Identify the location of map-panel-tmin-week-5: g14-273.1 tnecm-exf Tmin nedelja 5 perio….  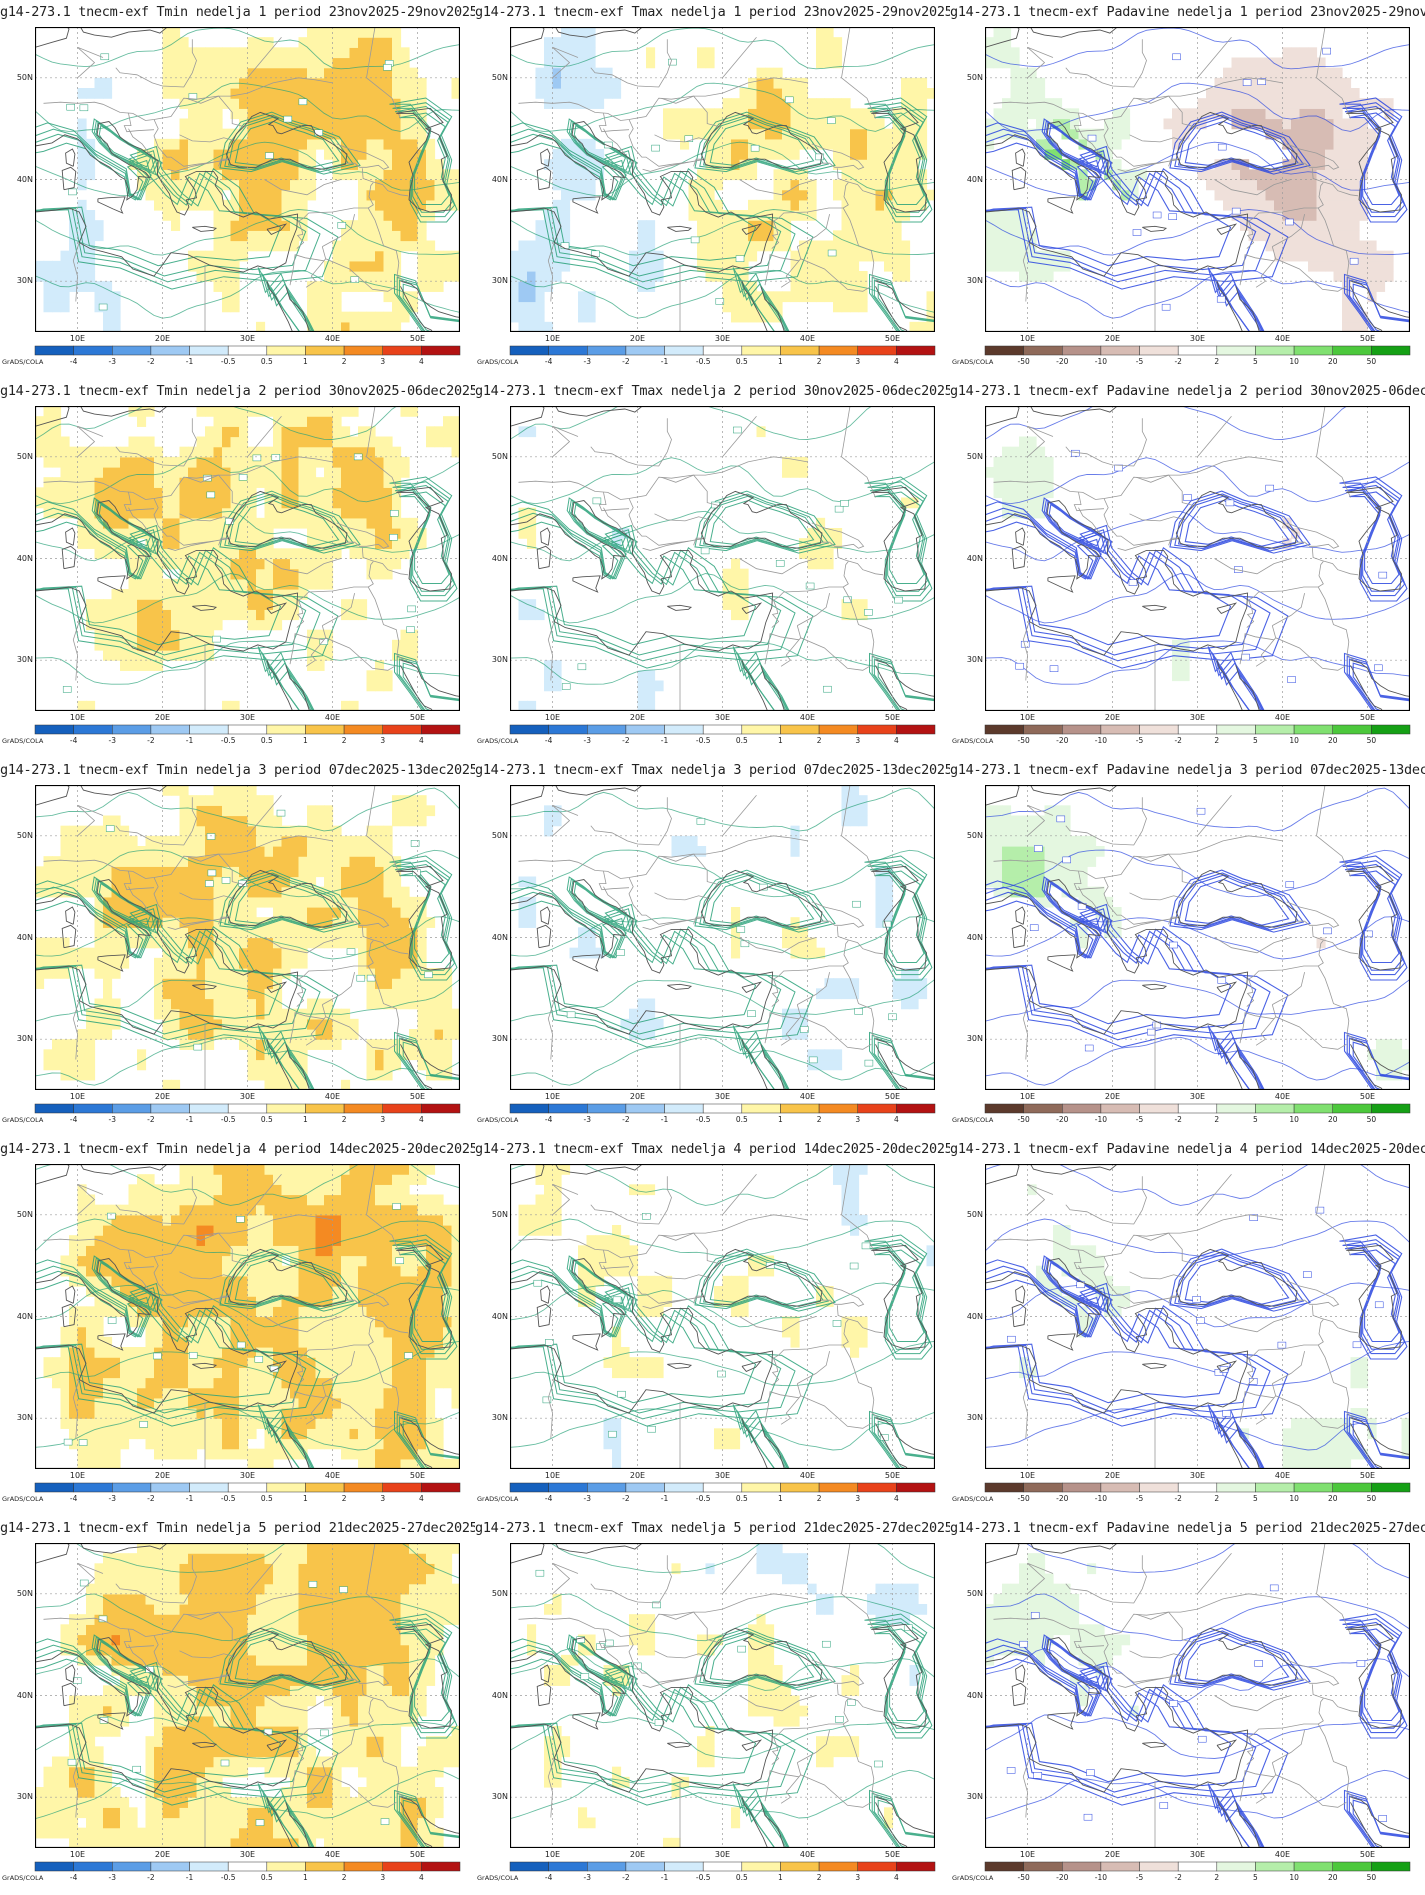
(237, 1705).